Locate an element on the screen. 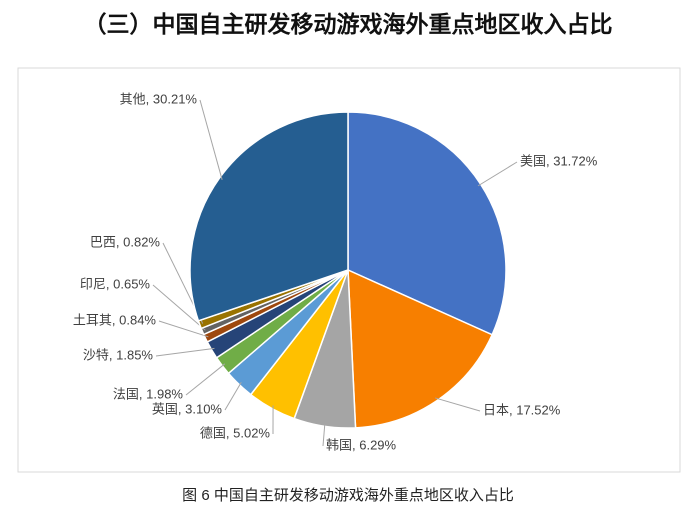  data-label: 美国, 31.72% is located at coordinates (559, 160).